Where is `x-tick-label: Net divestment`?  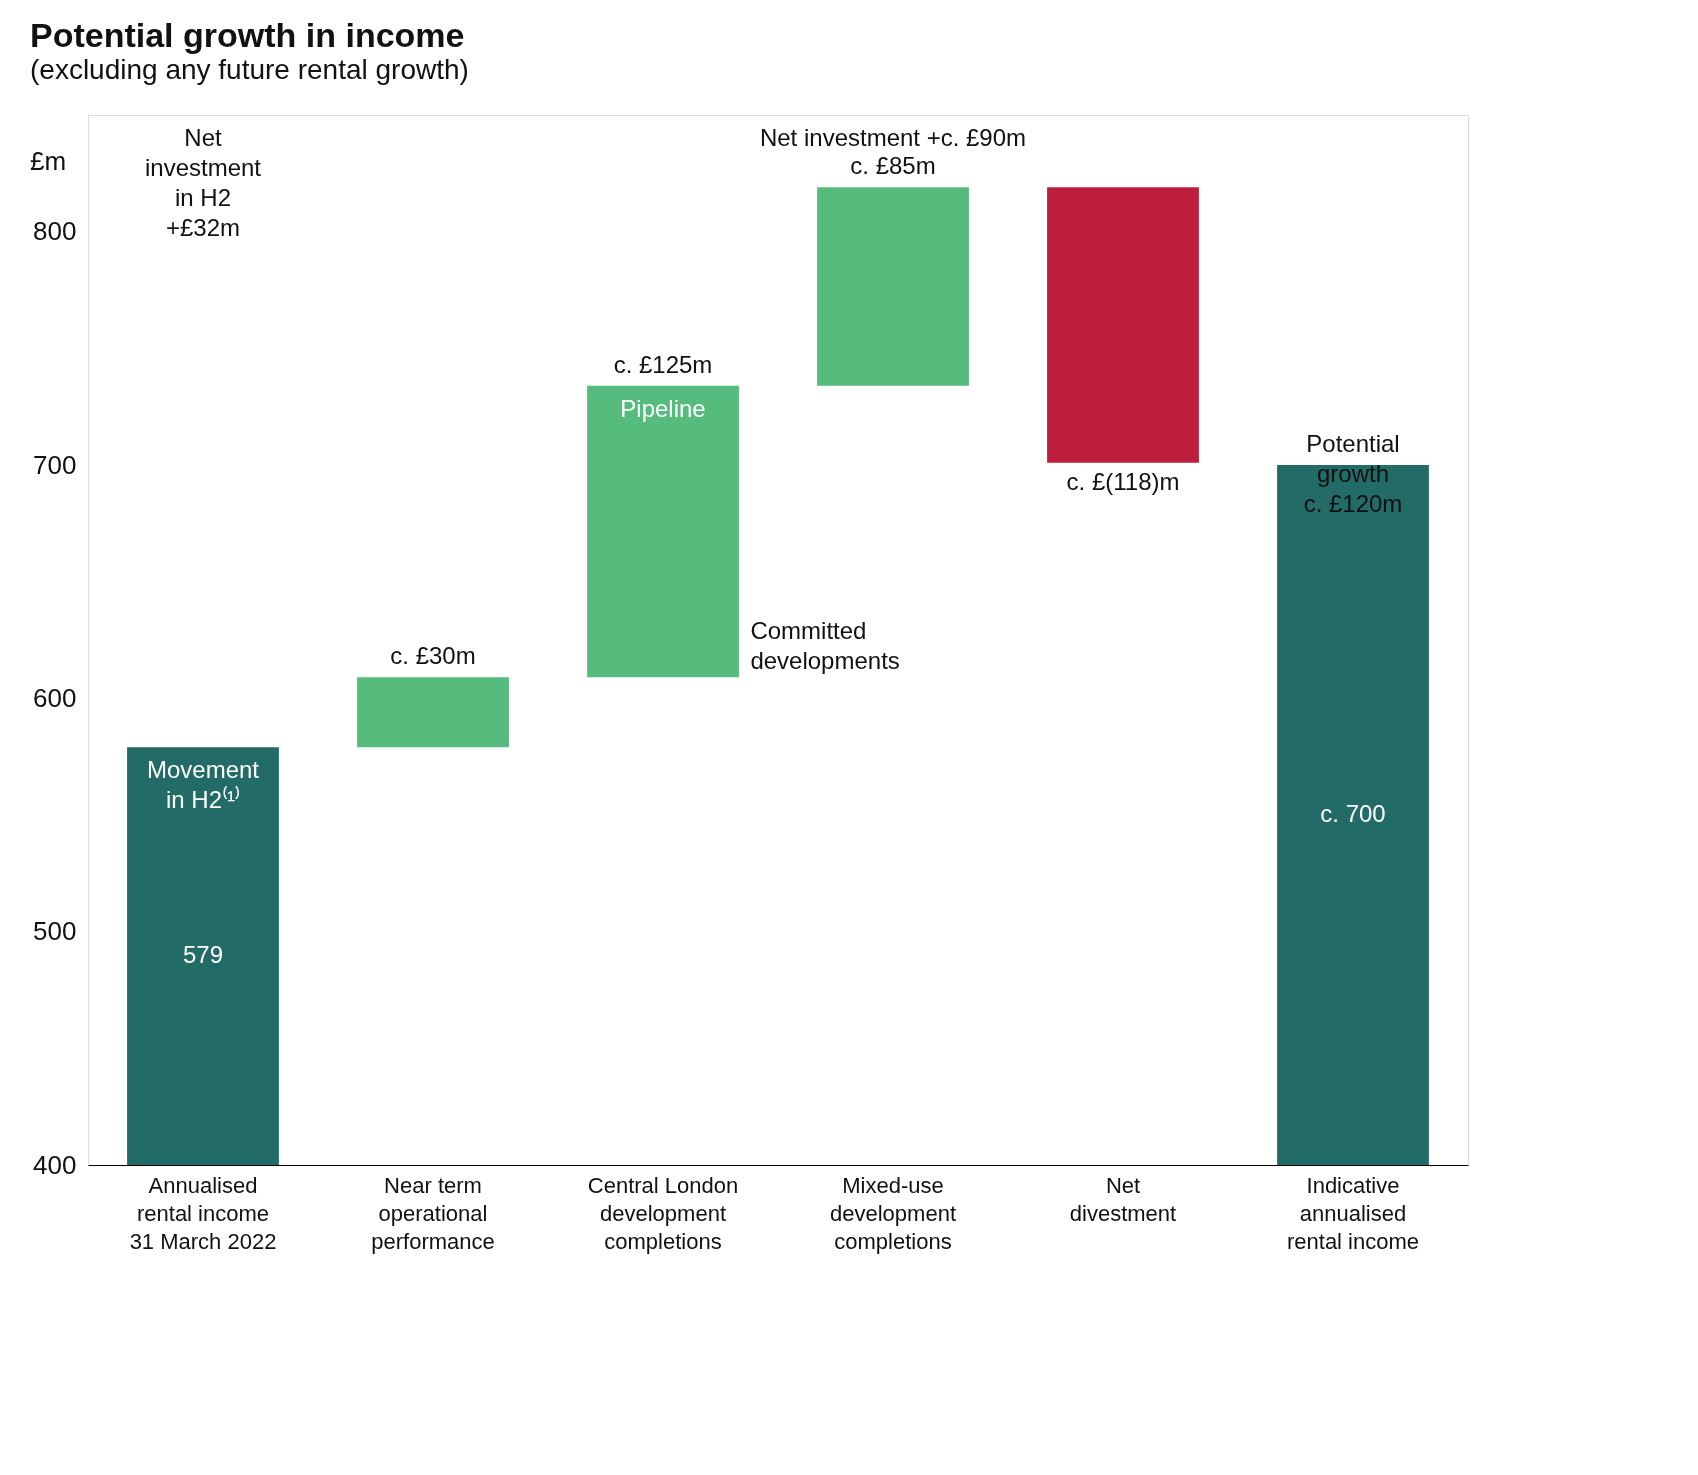 x-tick-label: Net divestment is located at coordinates (1123, 1199).